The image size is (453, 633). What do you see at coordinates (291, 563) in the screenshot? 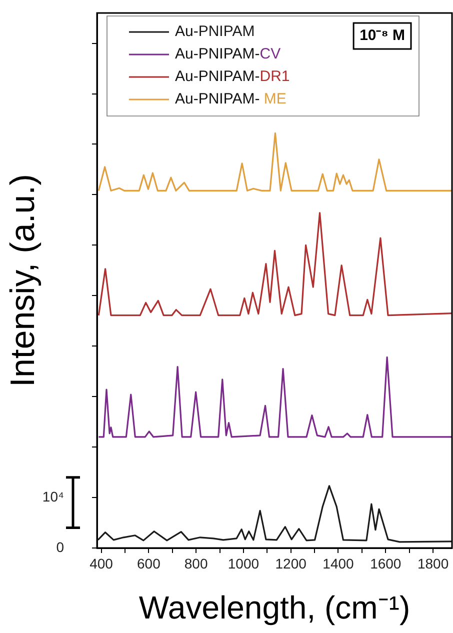
I see `x-tick-label: 1200` at bounding box center [291, 563].